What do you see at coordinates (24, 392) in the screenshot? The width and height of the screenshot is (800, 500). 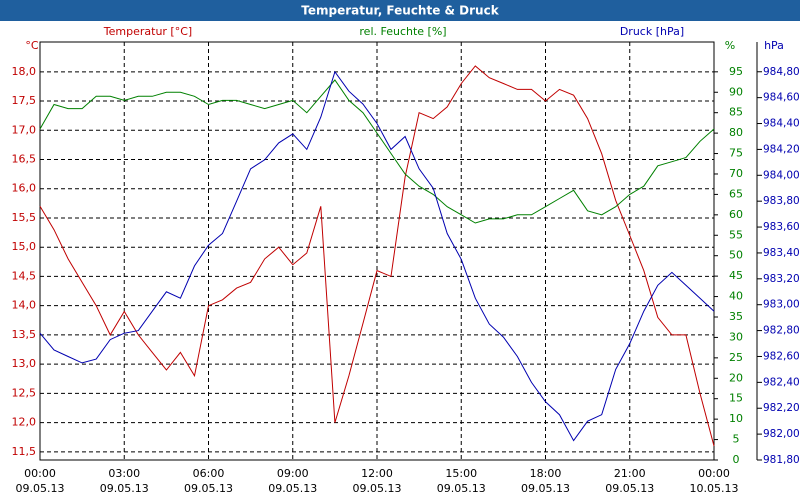 I see `y-tick-label: 12,5` at bounding box center [24, 392].